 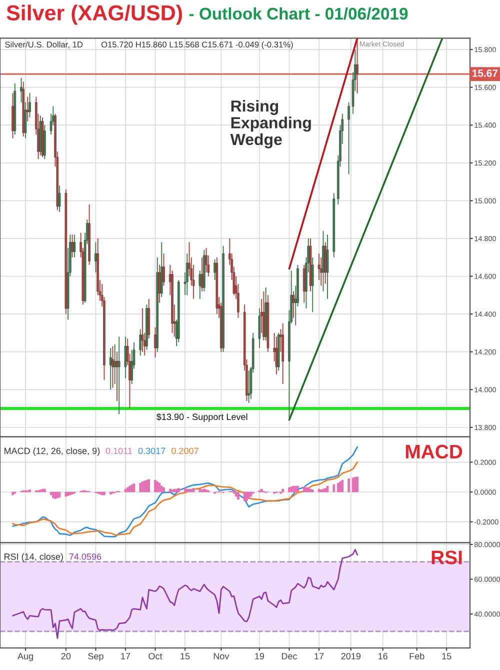 What do you see at coordinates (485, 73) in the screenshot?
I see `ref-line-label: 15.67` at bounding box center [485, 73].